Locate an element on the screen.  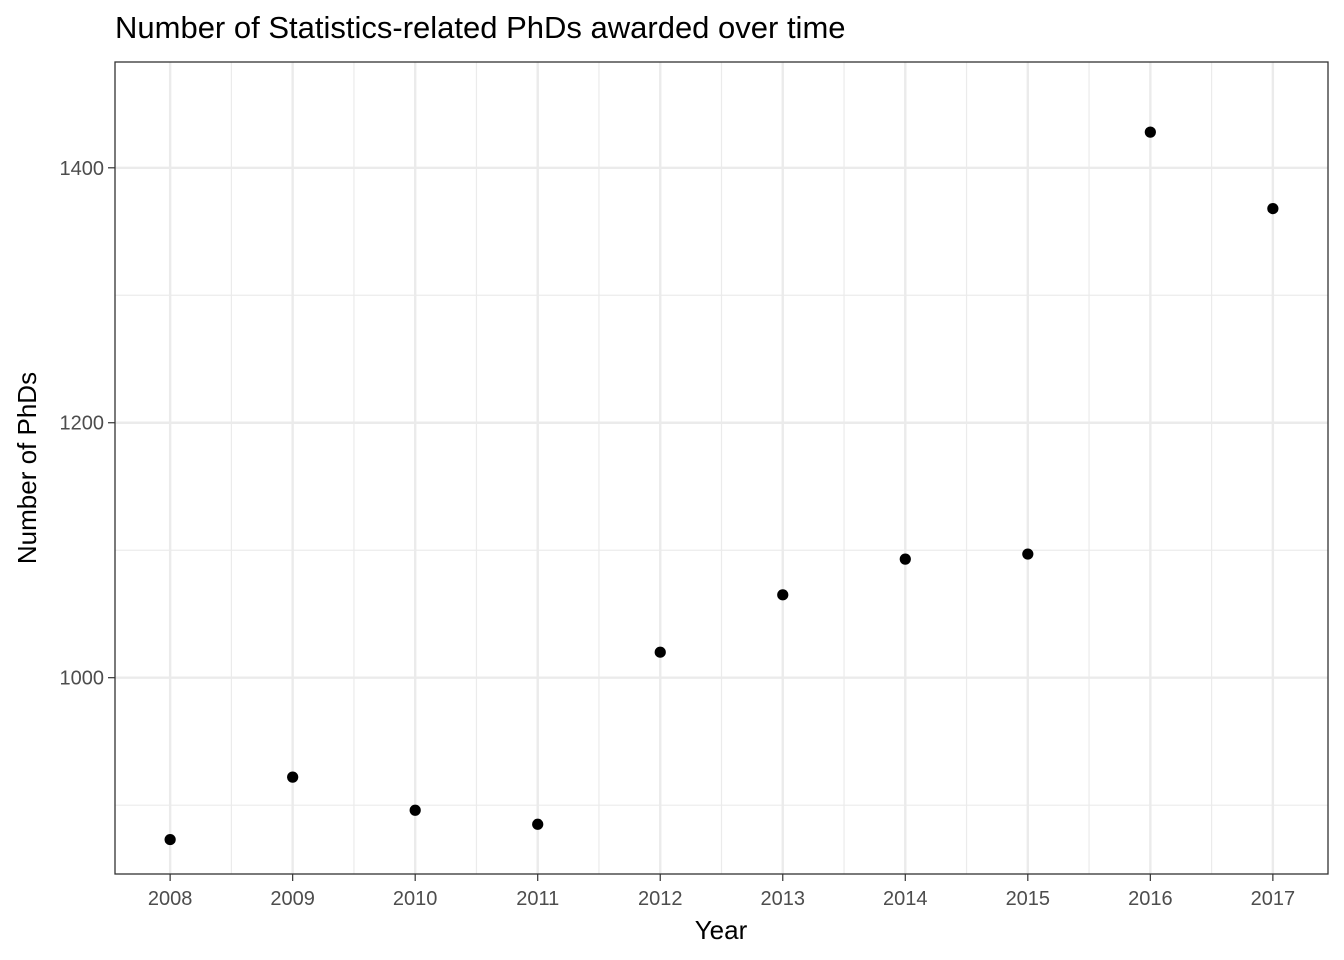
x-tick-label: 2015 is located at coordinates (1028, 899).